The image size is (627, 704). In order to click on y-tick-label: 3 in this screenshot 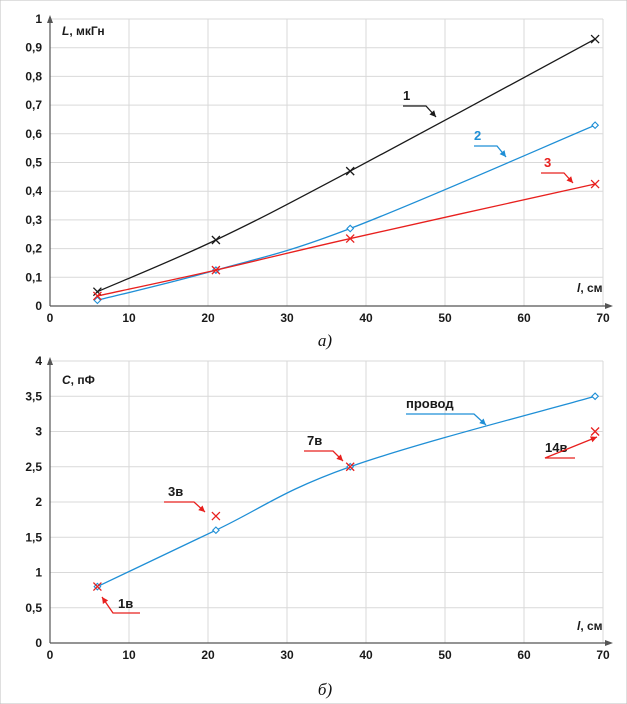, I will do `click(38, 432)`.